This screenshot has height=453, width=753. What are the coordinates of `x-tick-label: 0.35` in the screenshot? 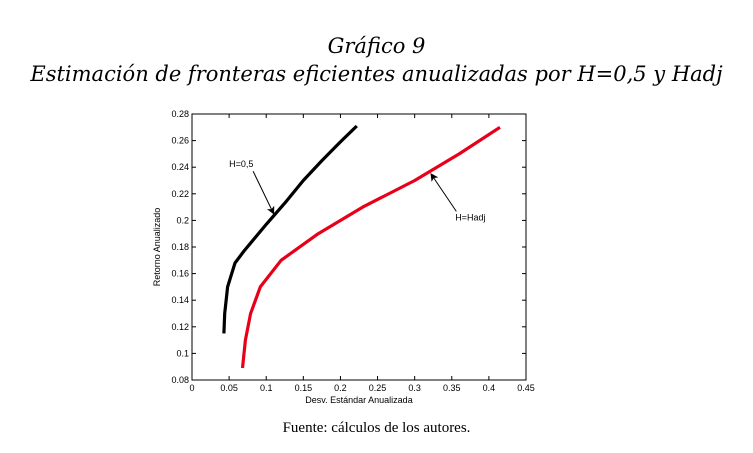 It's located at (452, 388).